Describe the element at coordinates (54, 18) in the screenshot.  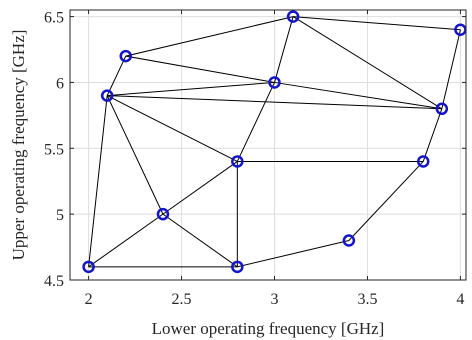
I see `y-tick-label: 6.5` at that location.